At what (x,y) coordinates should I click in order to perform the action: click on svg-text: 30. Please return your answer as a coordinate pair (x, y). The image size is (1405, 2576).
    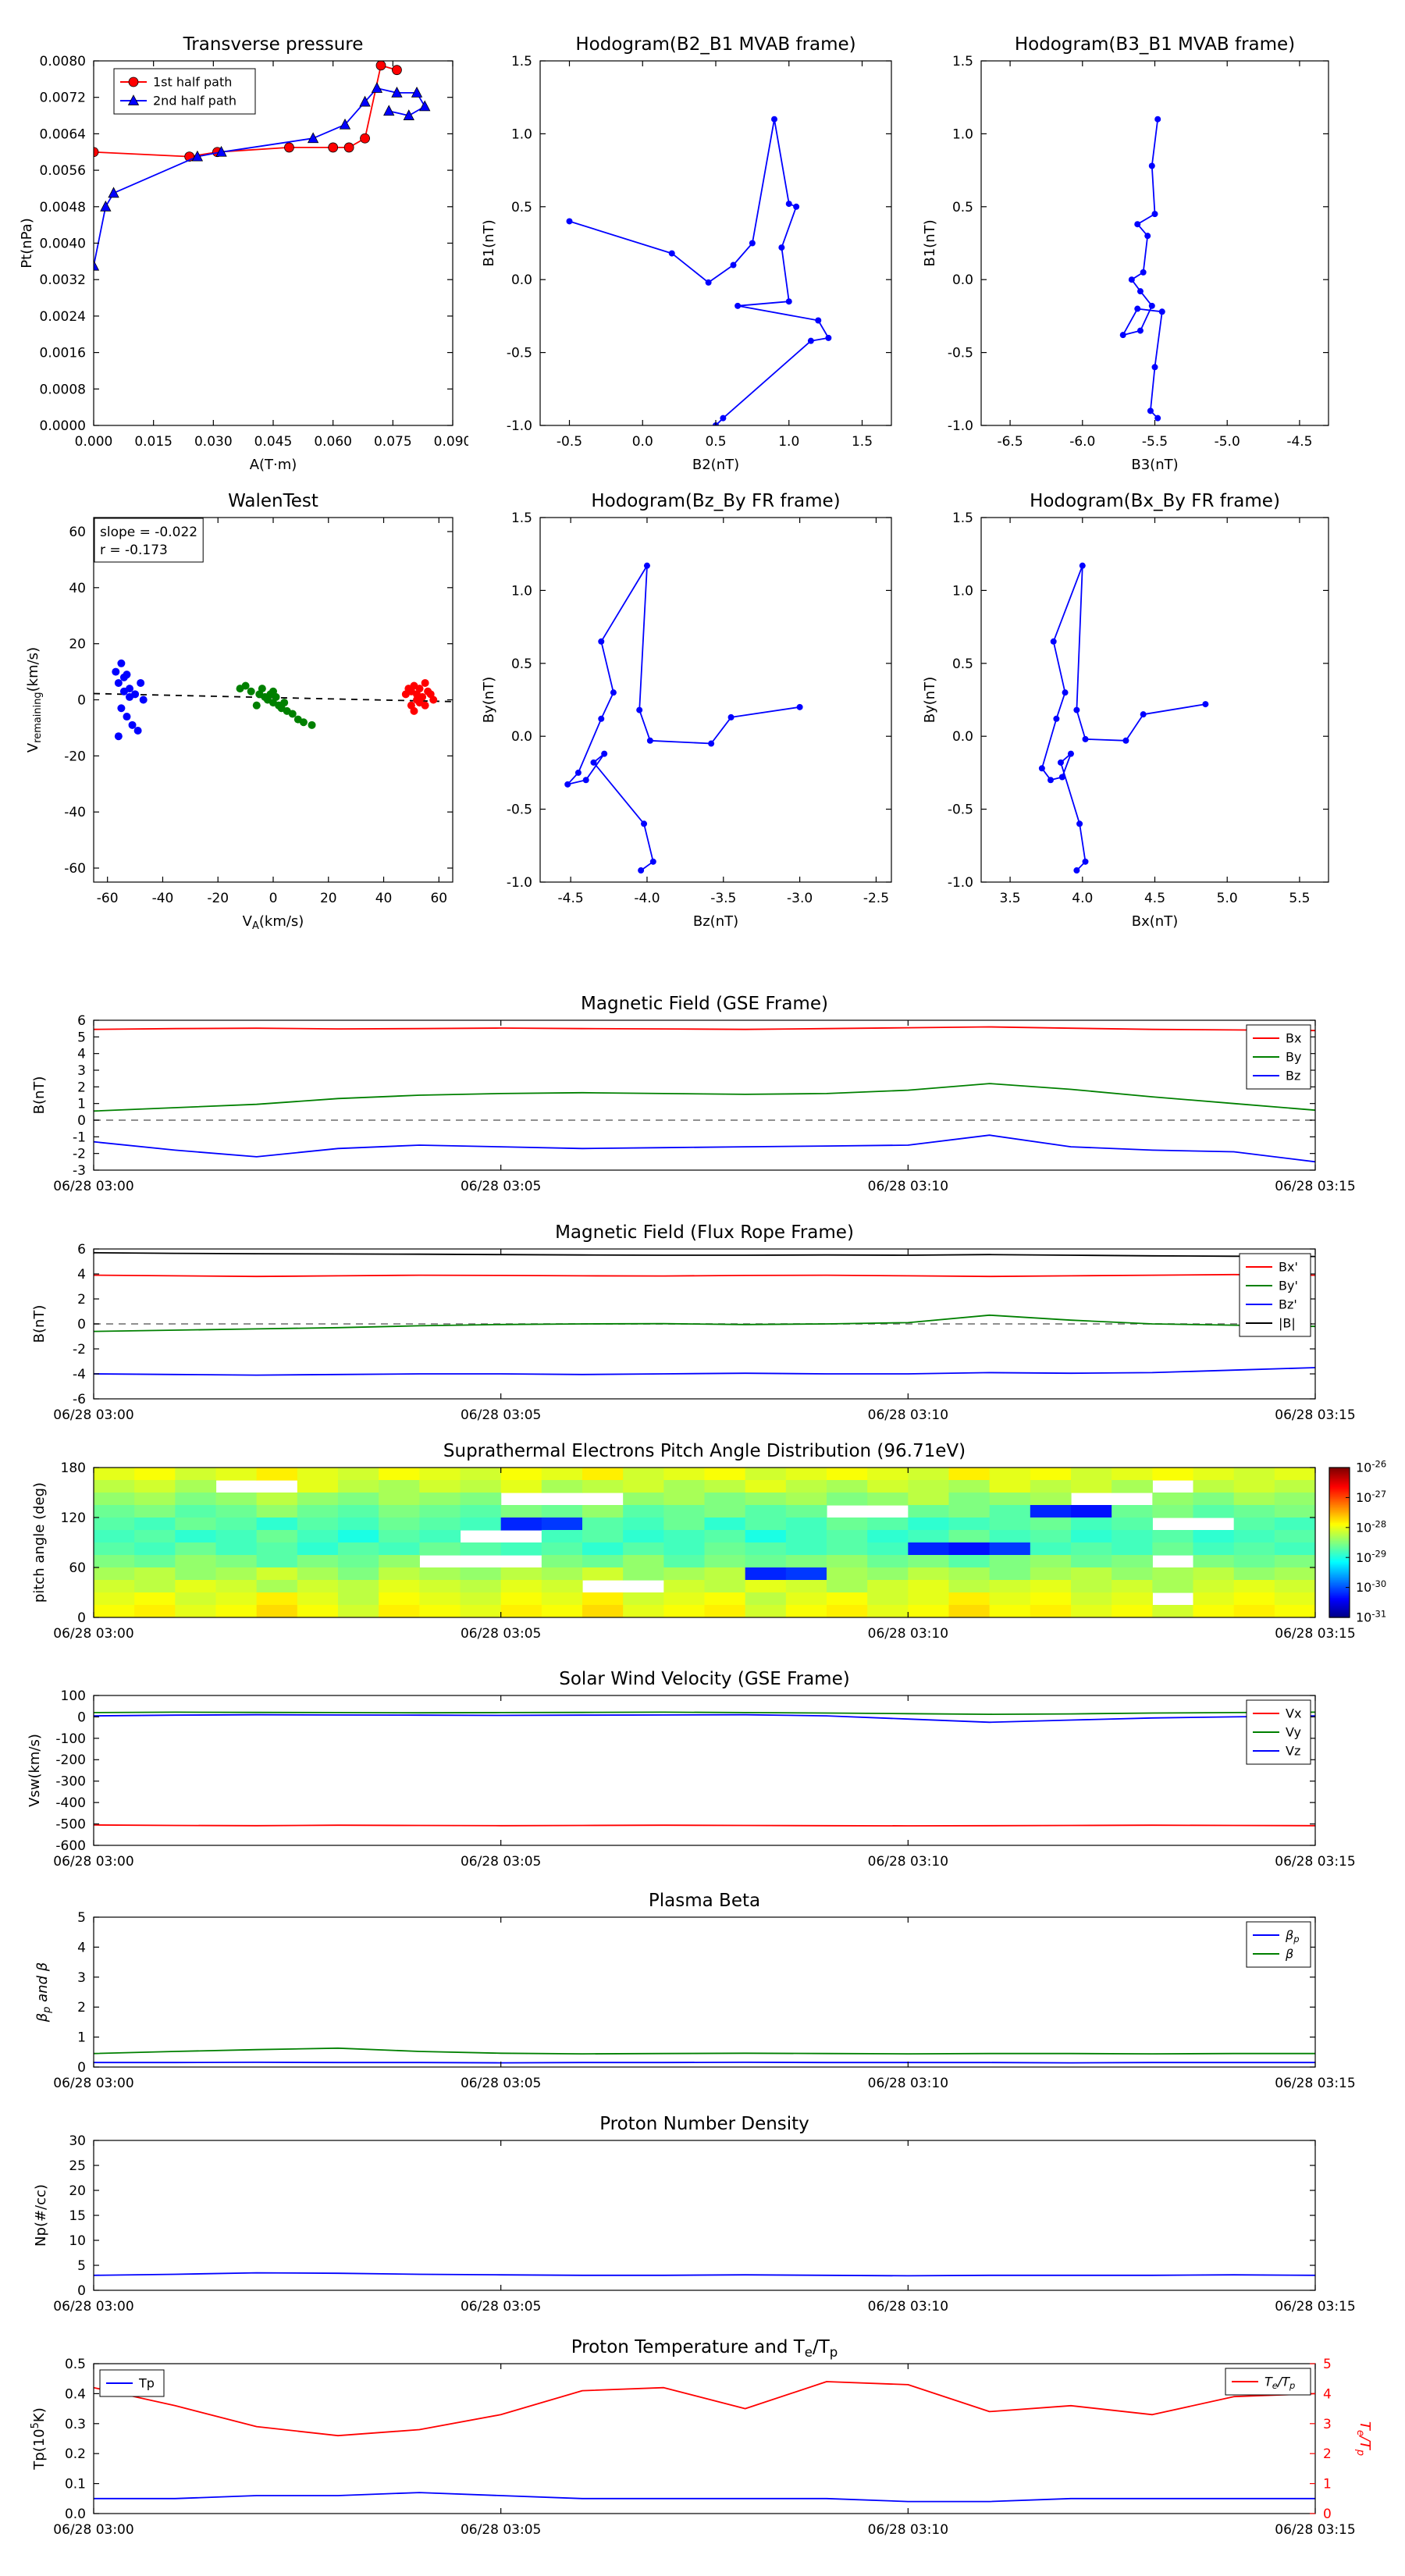
    Looking at the image, I should click on (77, 2141).